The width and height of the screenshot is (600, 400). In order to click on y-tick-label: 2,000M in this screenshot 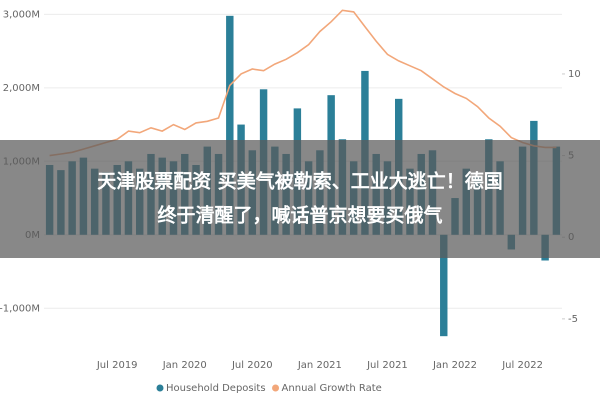, I will do `click(21, 88)`.